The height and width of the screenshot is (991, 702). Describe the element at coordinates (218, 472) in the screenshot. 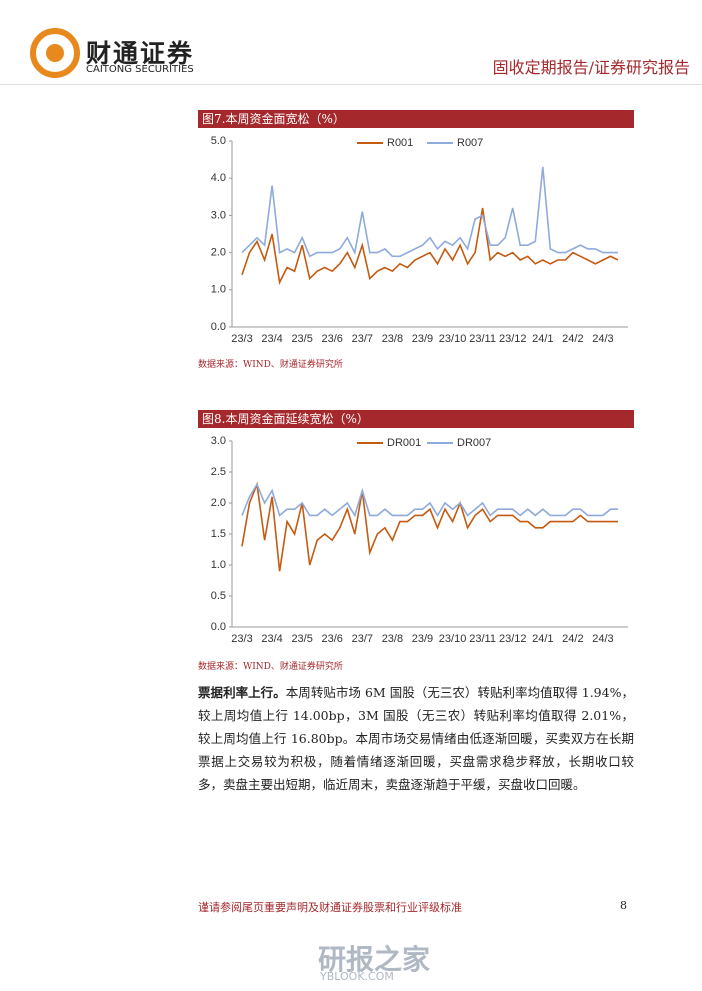

I see `y-tick-label: 2.5` at that location.